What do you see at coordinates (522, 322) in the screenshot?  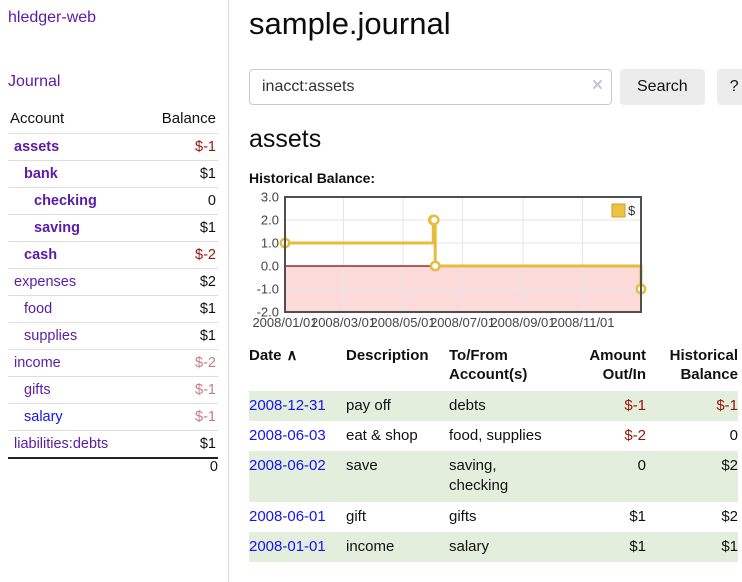 I see `x-tick-label: 2008/09/01` at bounding box center [522, 322].